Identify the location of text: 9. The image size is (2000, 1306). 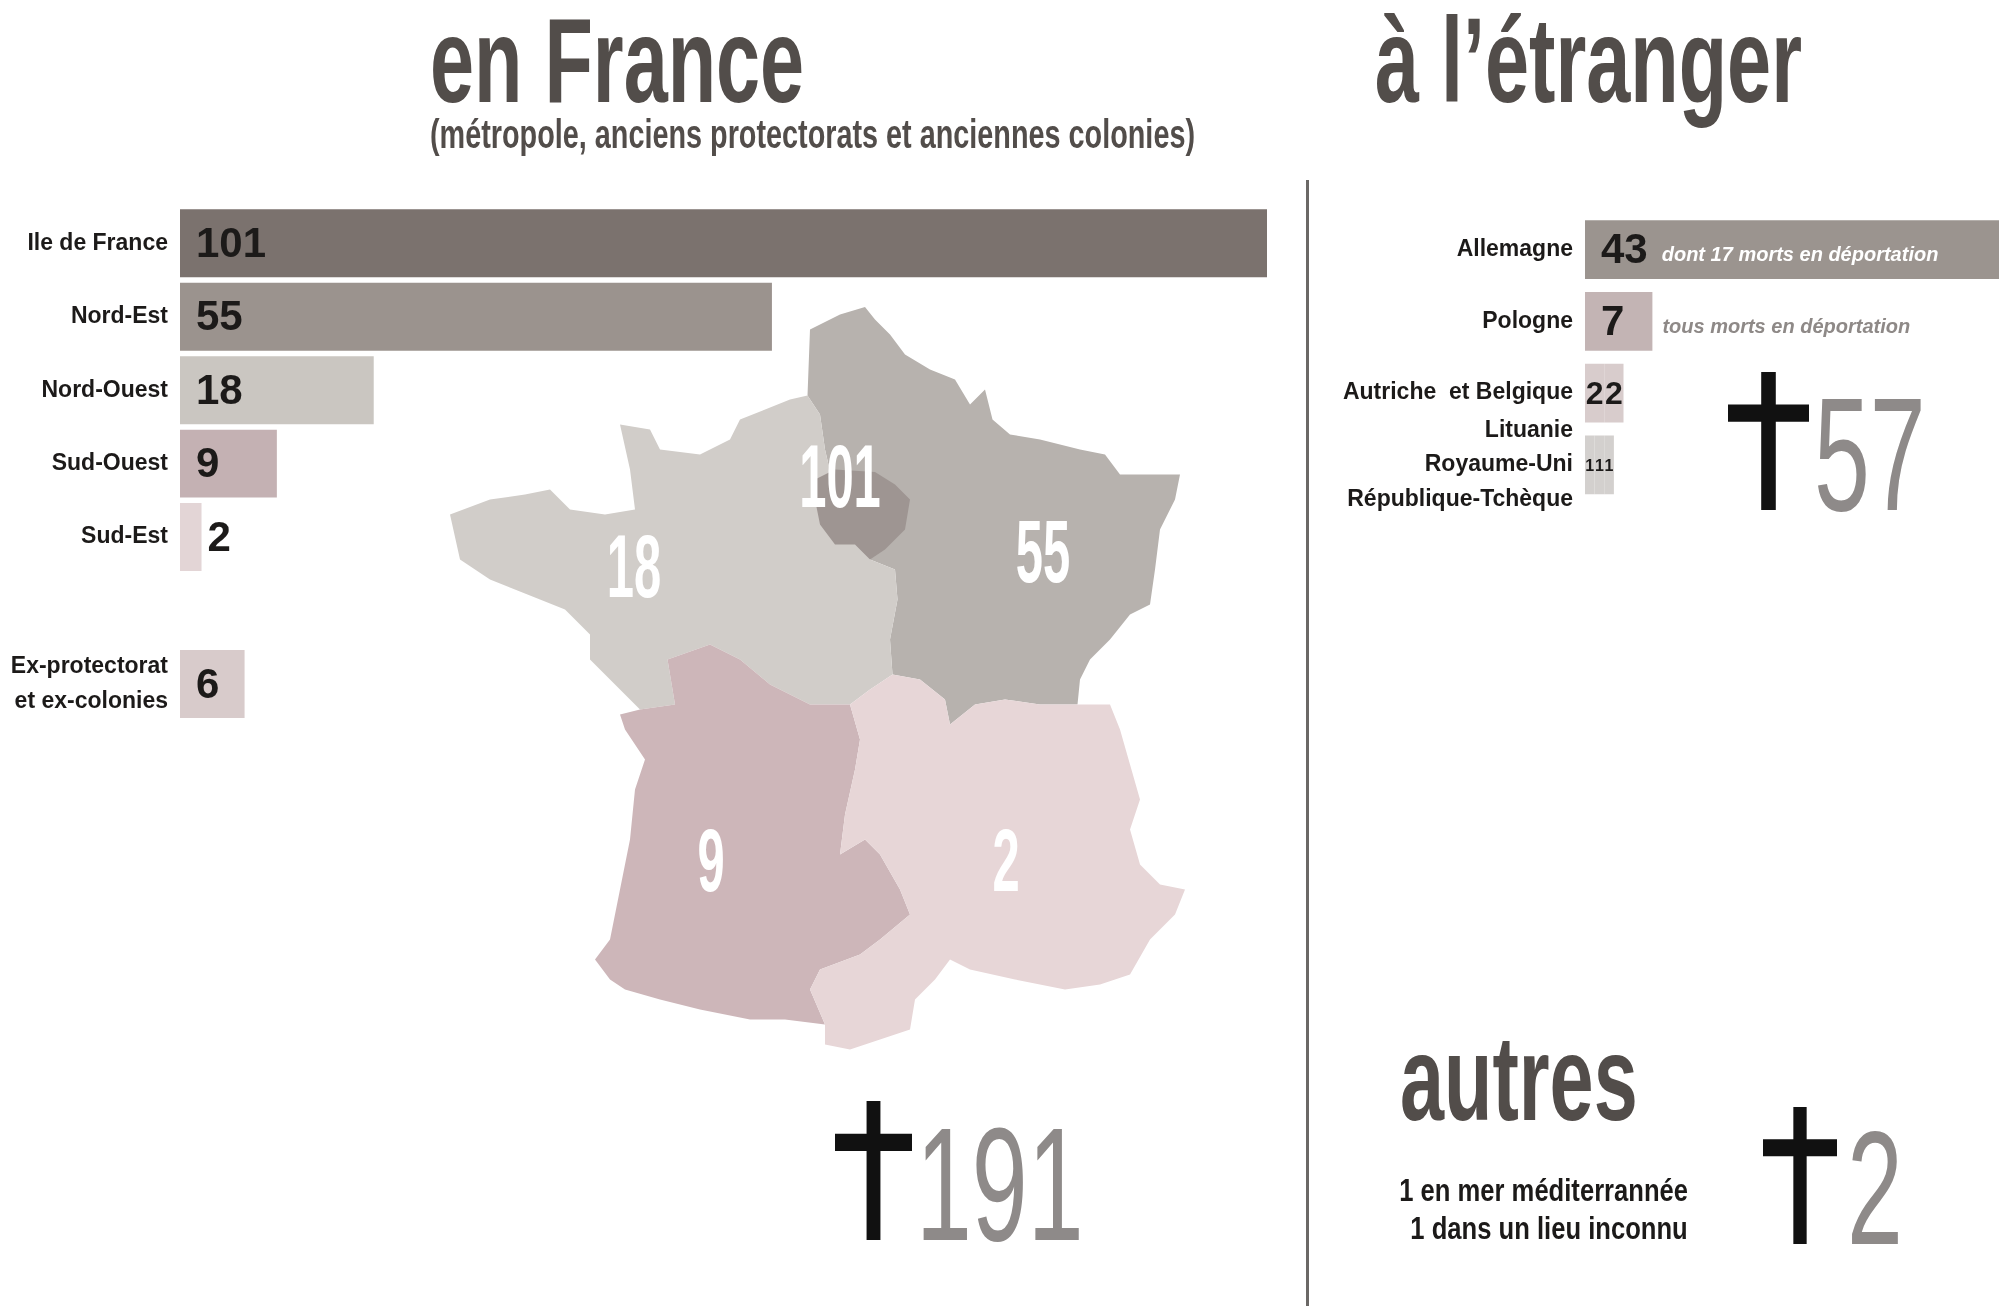
(711, 859).